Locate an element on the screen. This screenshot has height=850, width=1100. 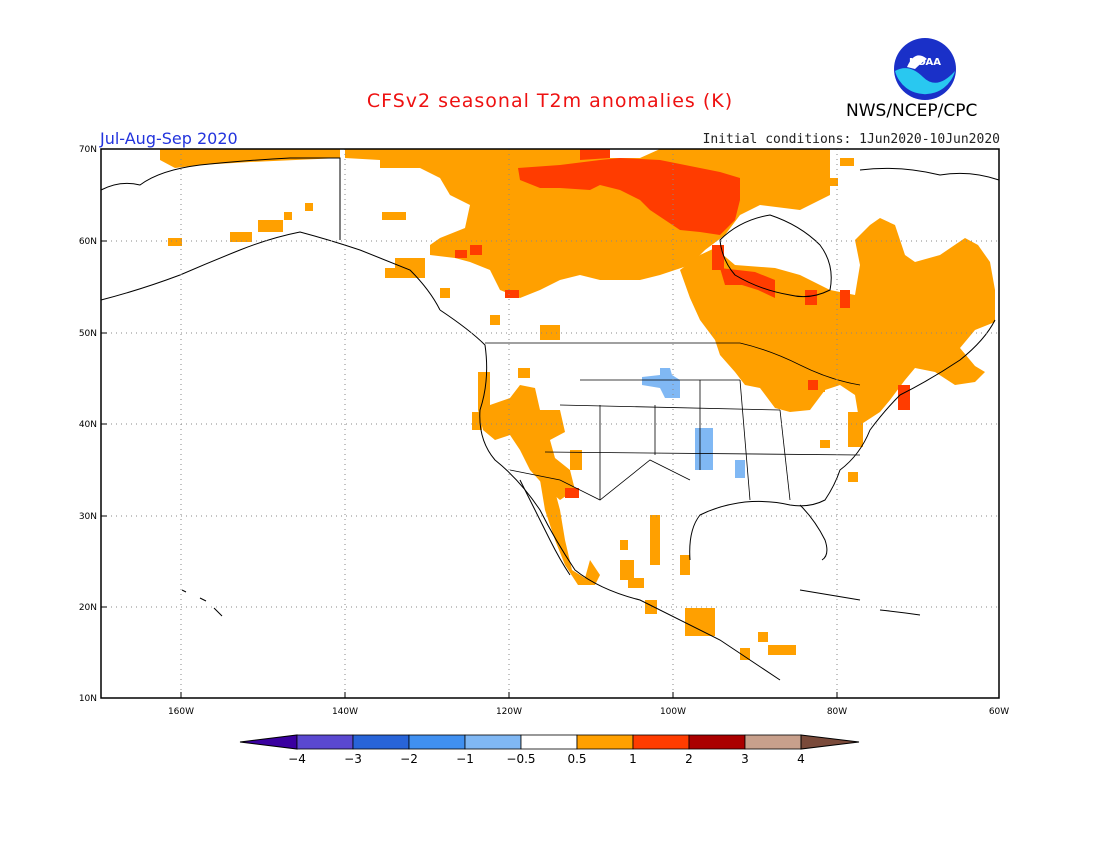
colorbar: −4 −3 −2 −1 −0.5 0.5 1 2 3 4 is located at coordinates (549, 750).